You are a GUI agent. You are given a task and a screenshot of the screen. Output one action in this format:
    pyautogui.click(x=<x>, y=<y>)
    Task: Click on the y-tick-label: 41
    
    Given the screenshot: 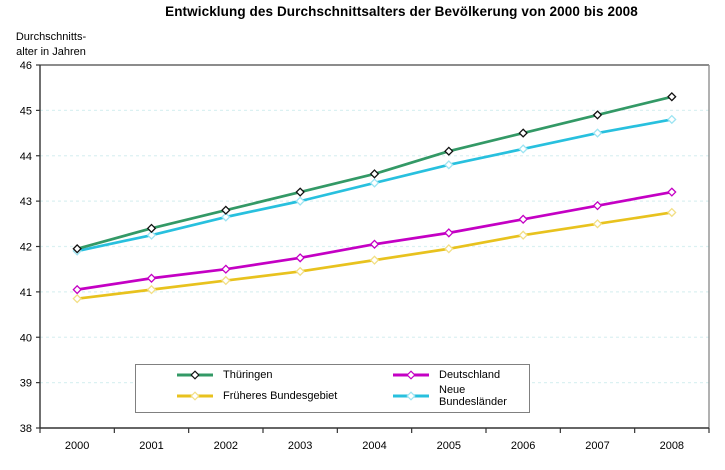 What is the action you would take?
    pyautogui.click(x=26, y=293)
    